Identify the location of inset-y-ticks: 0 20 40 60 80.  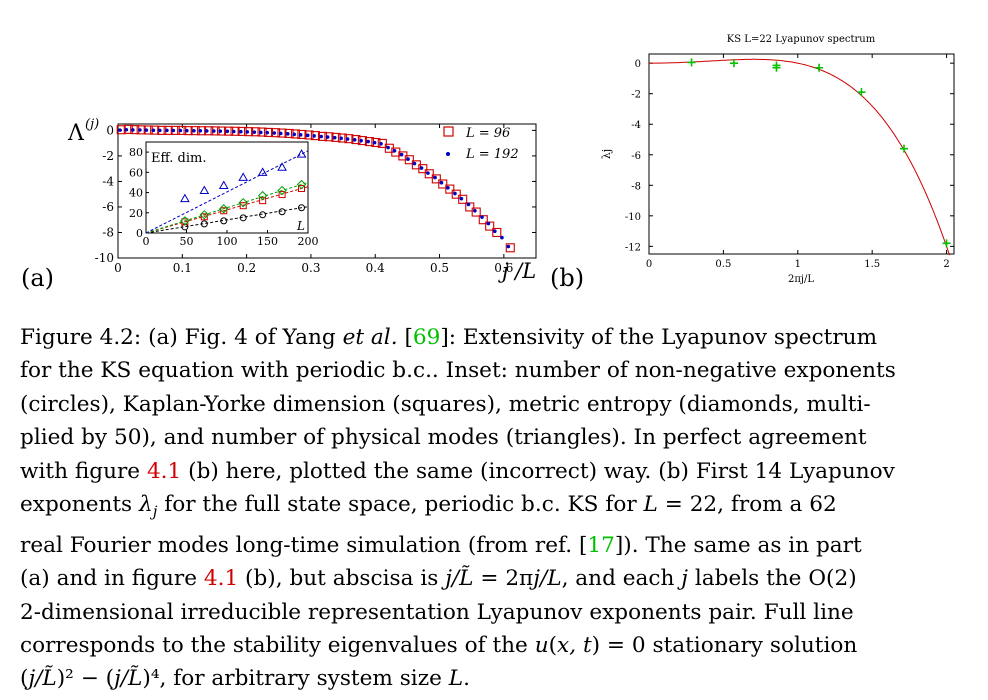
(139, 193).